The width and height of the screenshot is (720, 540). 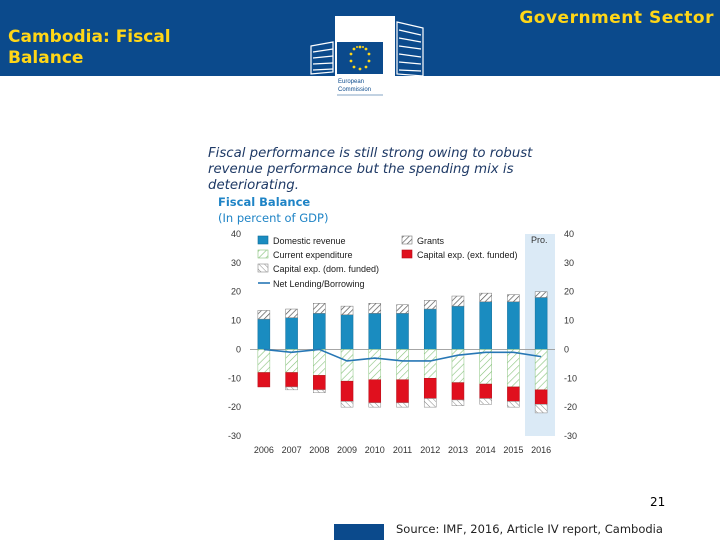 I want to click on european-commission-logo: European Commission, so click(x=365, y=59).